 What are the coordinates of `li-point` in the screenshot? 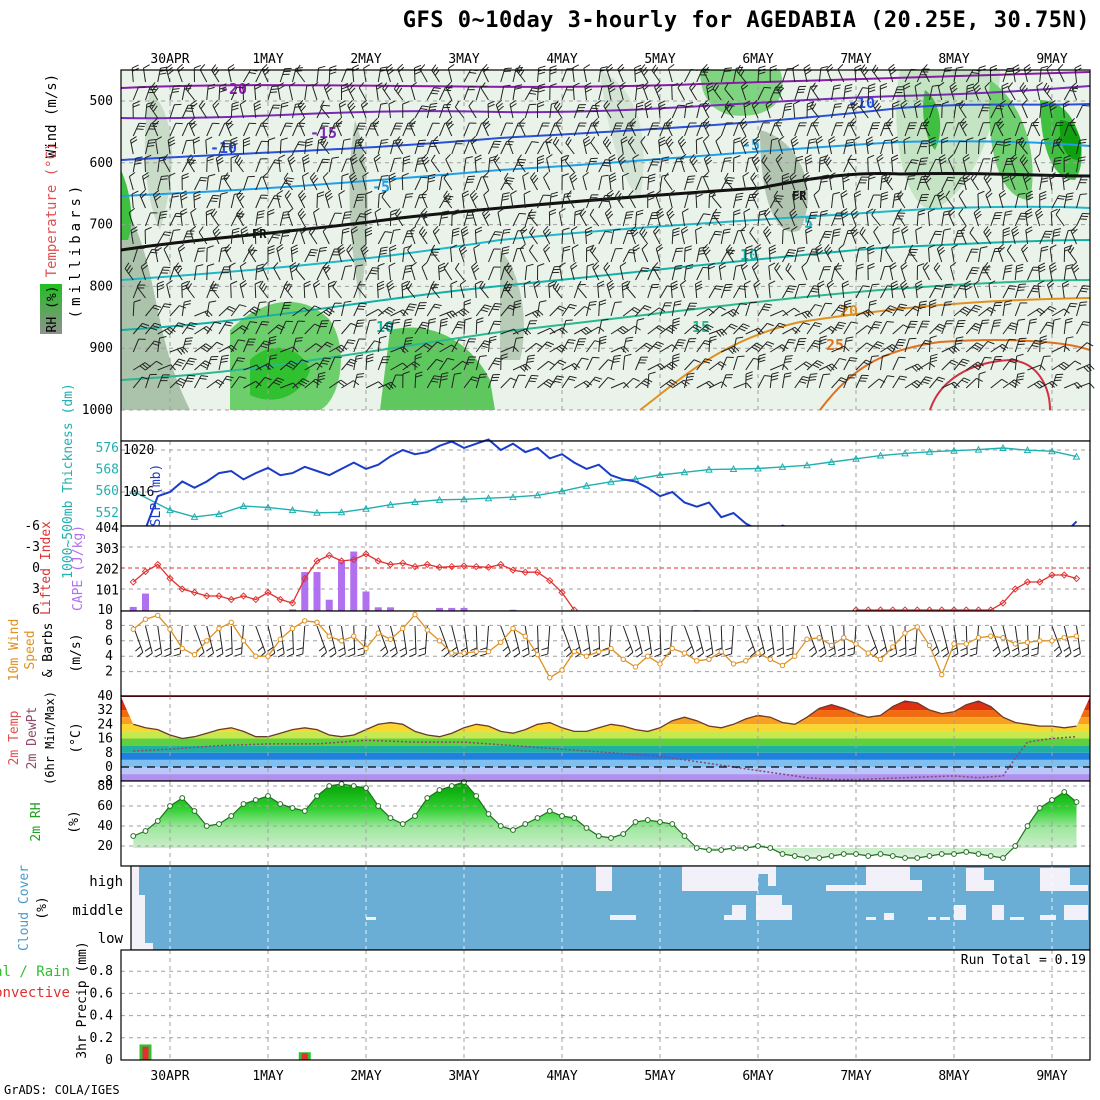 It's located at (488, 567).